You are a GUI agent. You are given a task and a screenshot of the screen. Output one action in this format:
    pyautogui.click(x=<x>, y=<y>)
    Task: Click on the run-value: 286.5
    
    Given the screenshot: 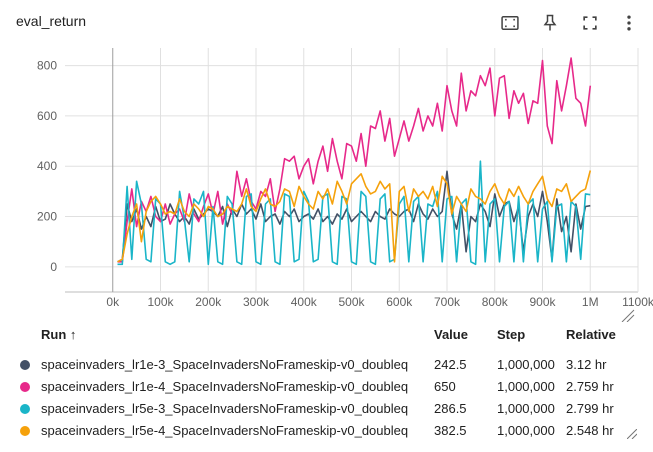 What is the action you would take?
    pyautogui.click(x=450, y=408)
    